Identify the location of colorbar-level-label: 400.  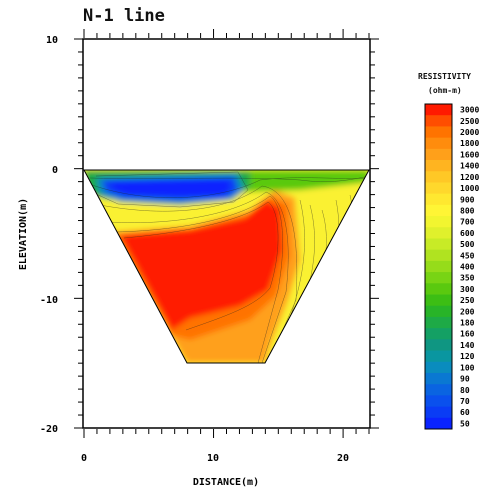
(467, 267).